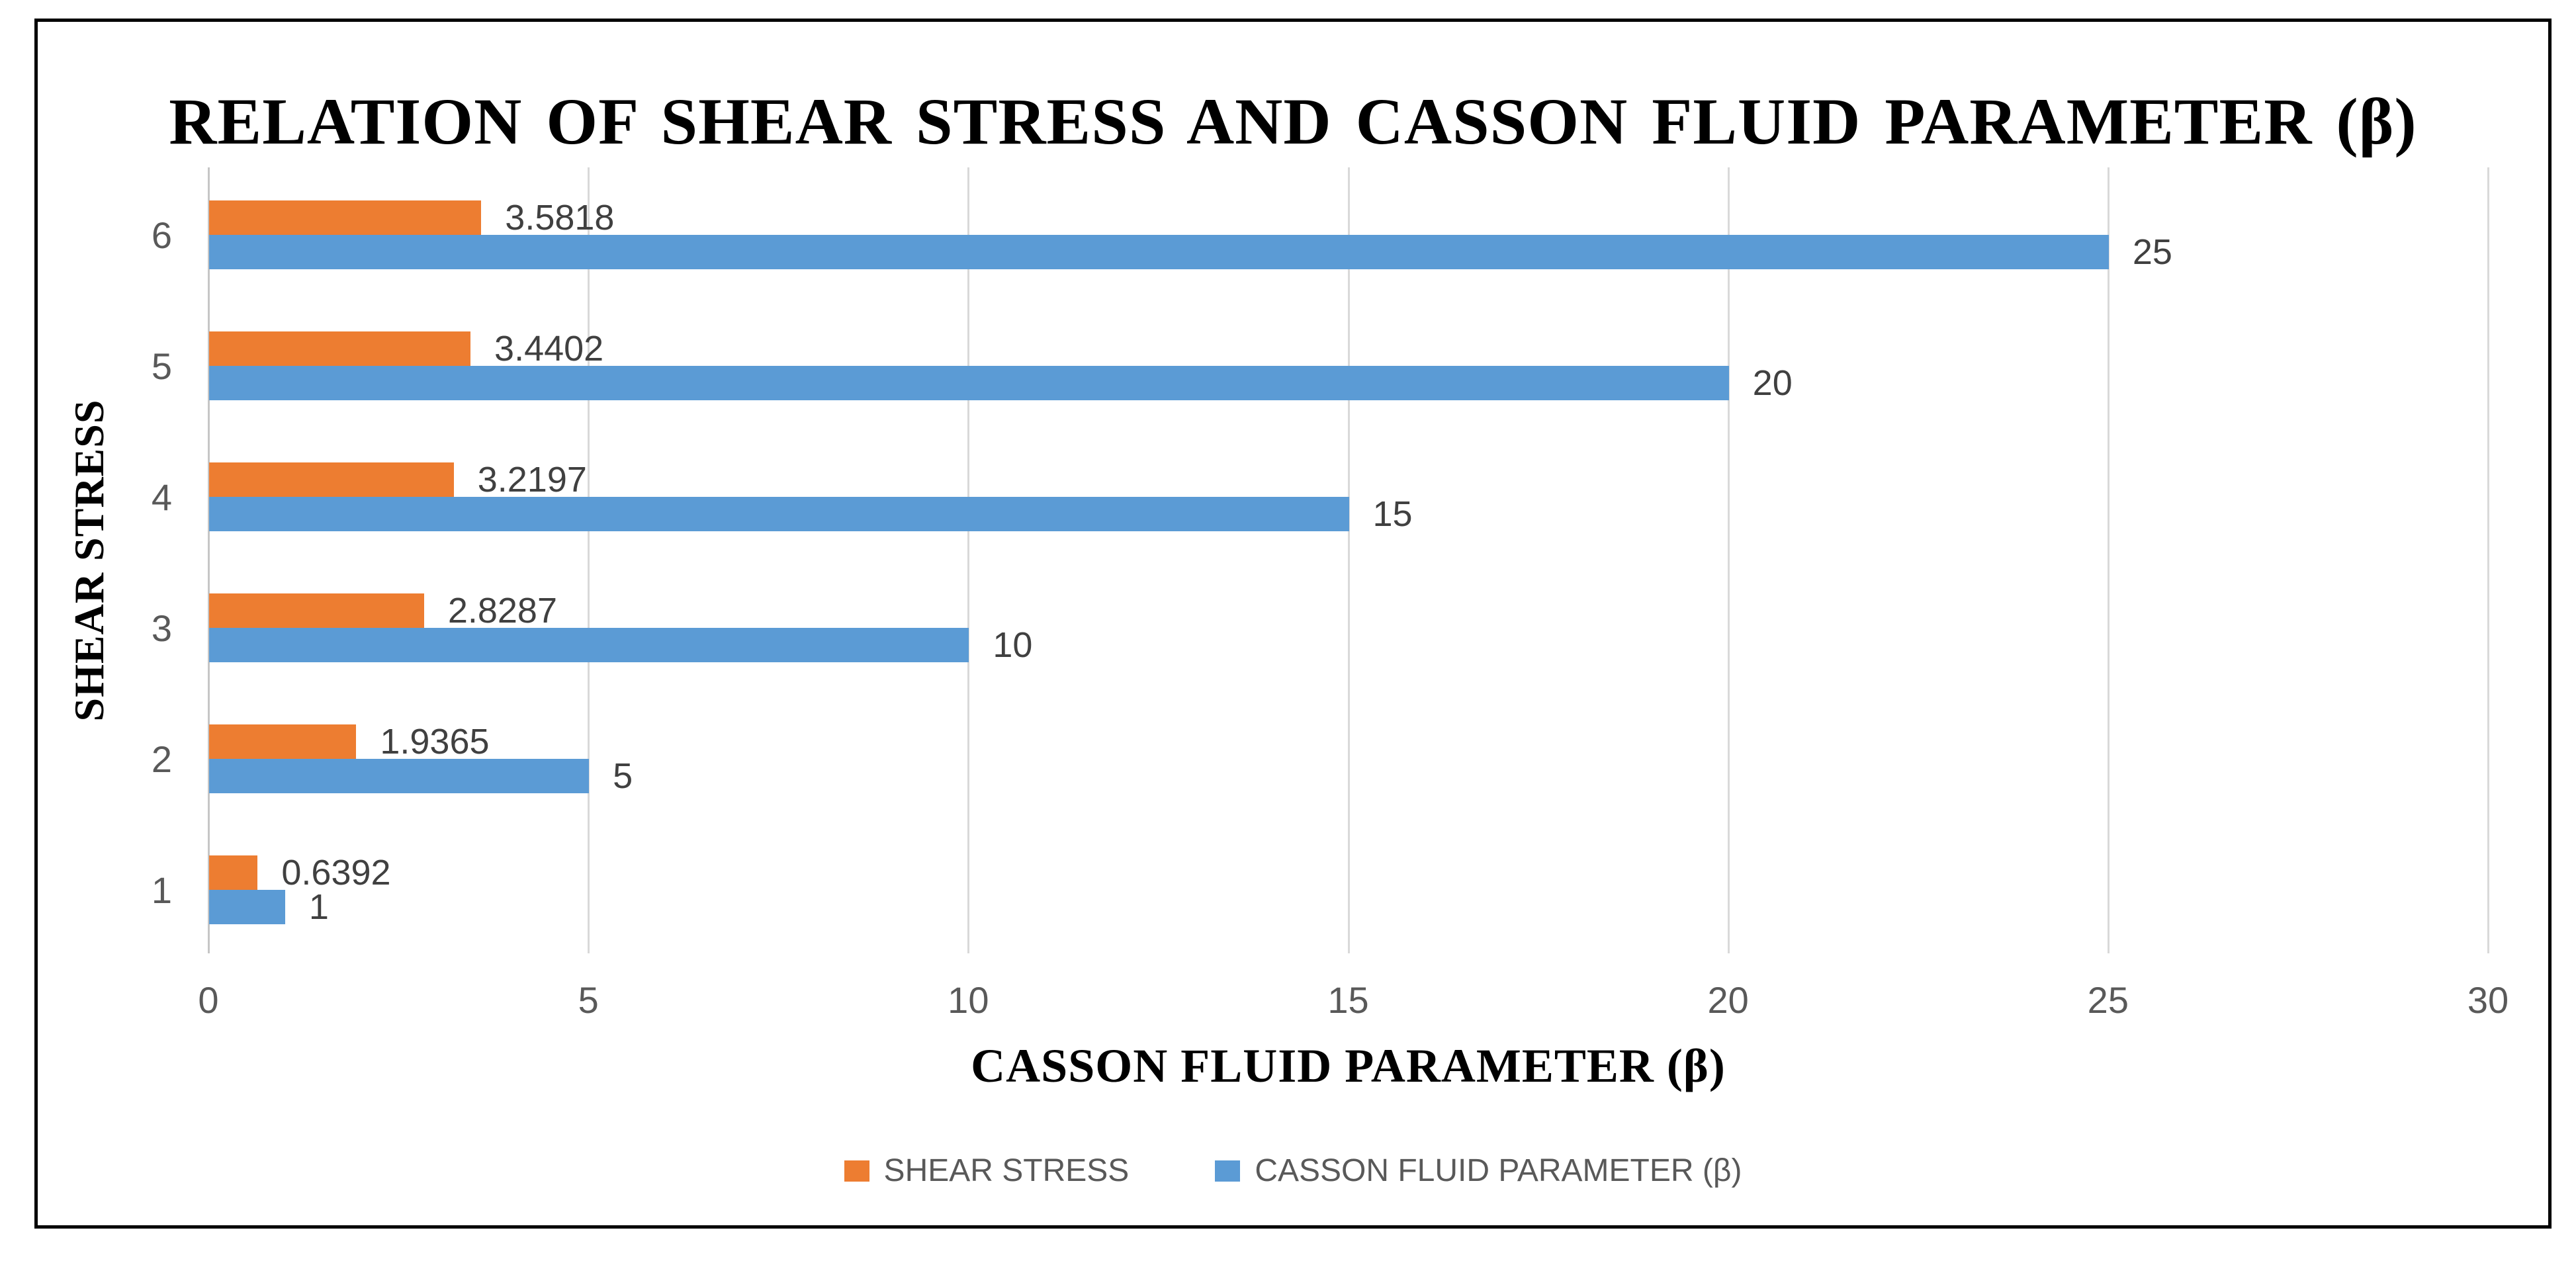 Image resolution: width=2576 pixels, height=1261 pixels. Describe the element at coordinates (316, 610) in the screenshot. I see `bar-shear-stress-row3` at that location.